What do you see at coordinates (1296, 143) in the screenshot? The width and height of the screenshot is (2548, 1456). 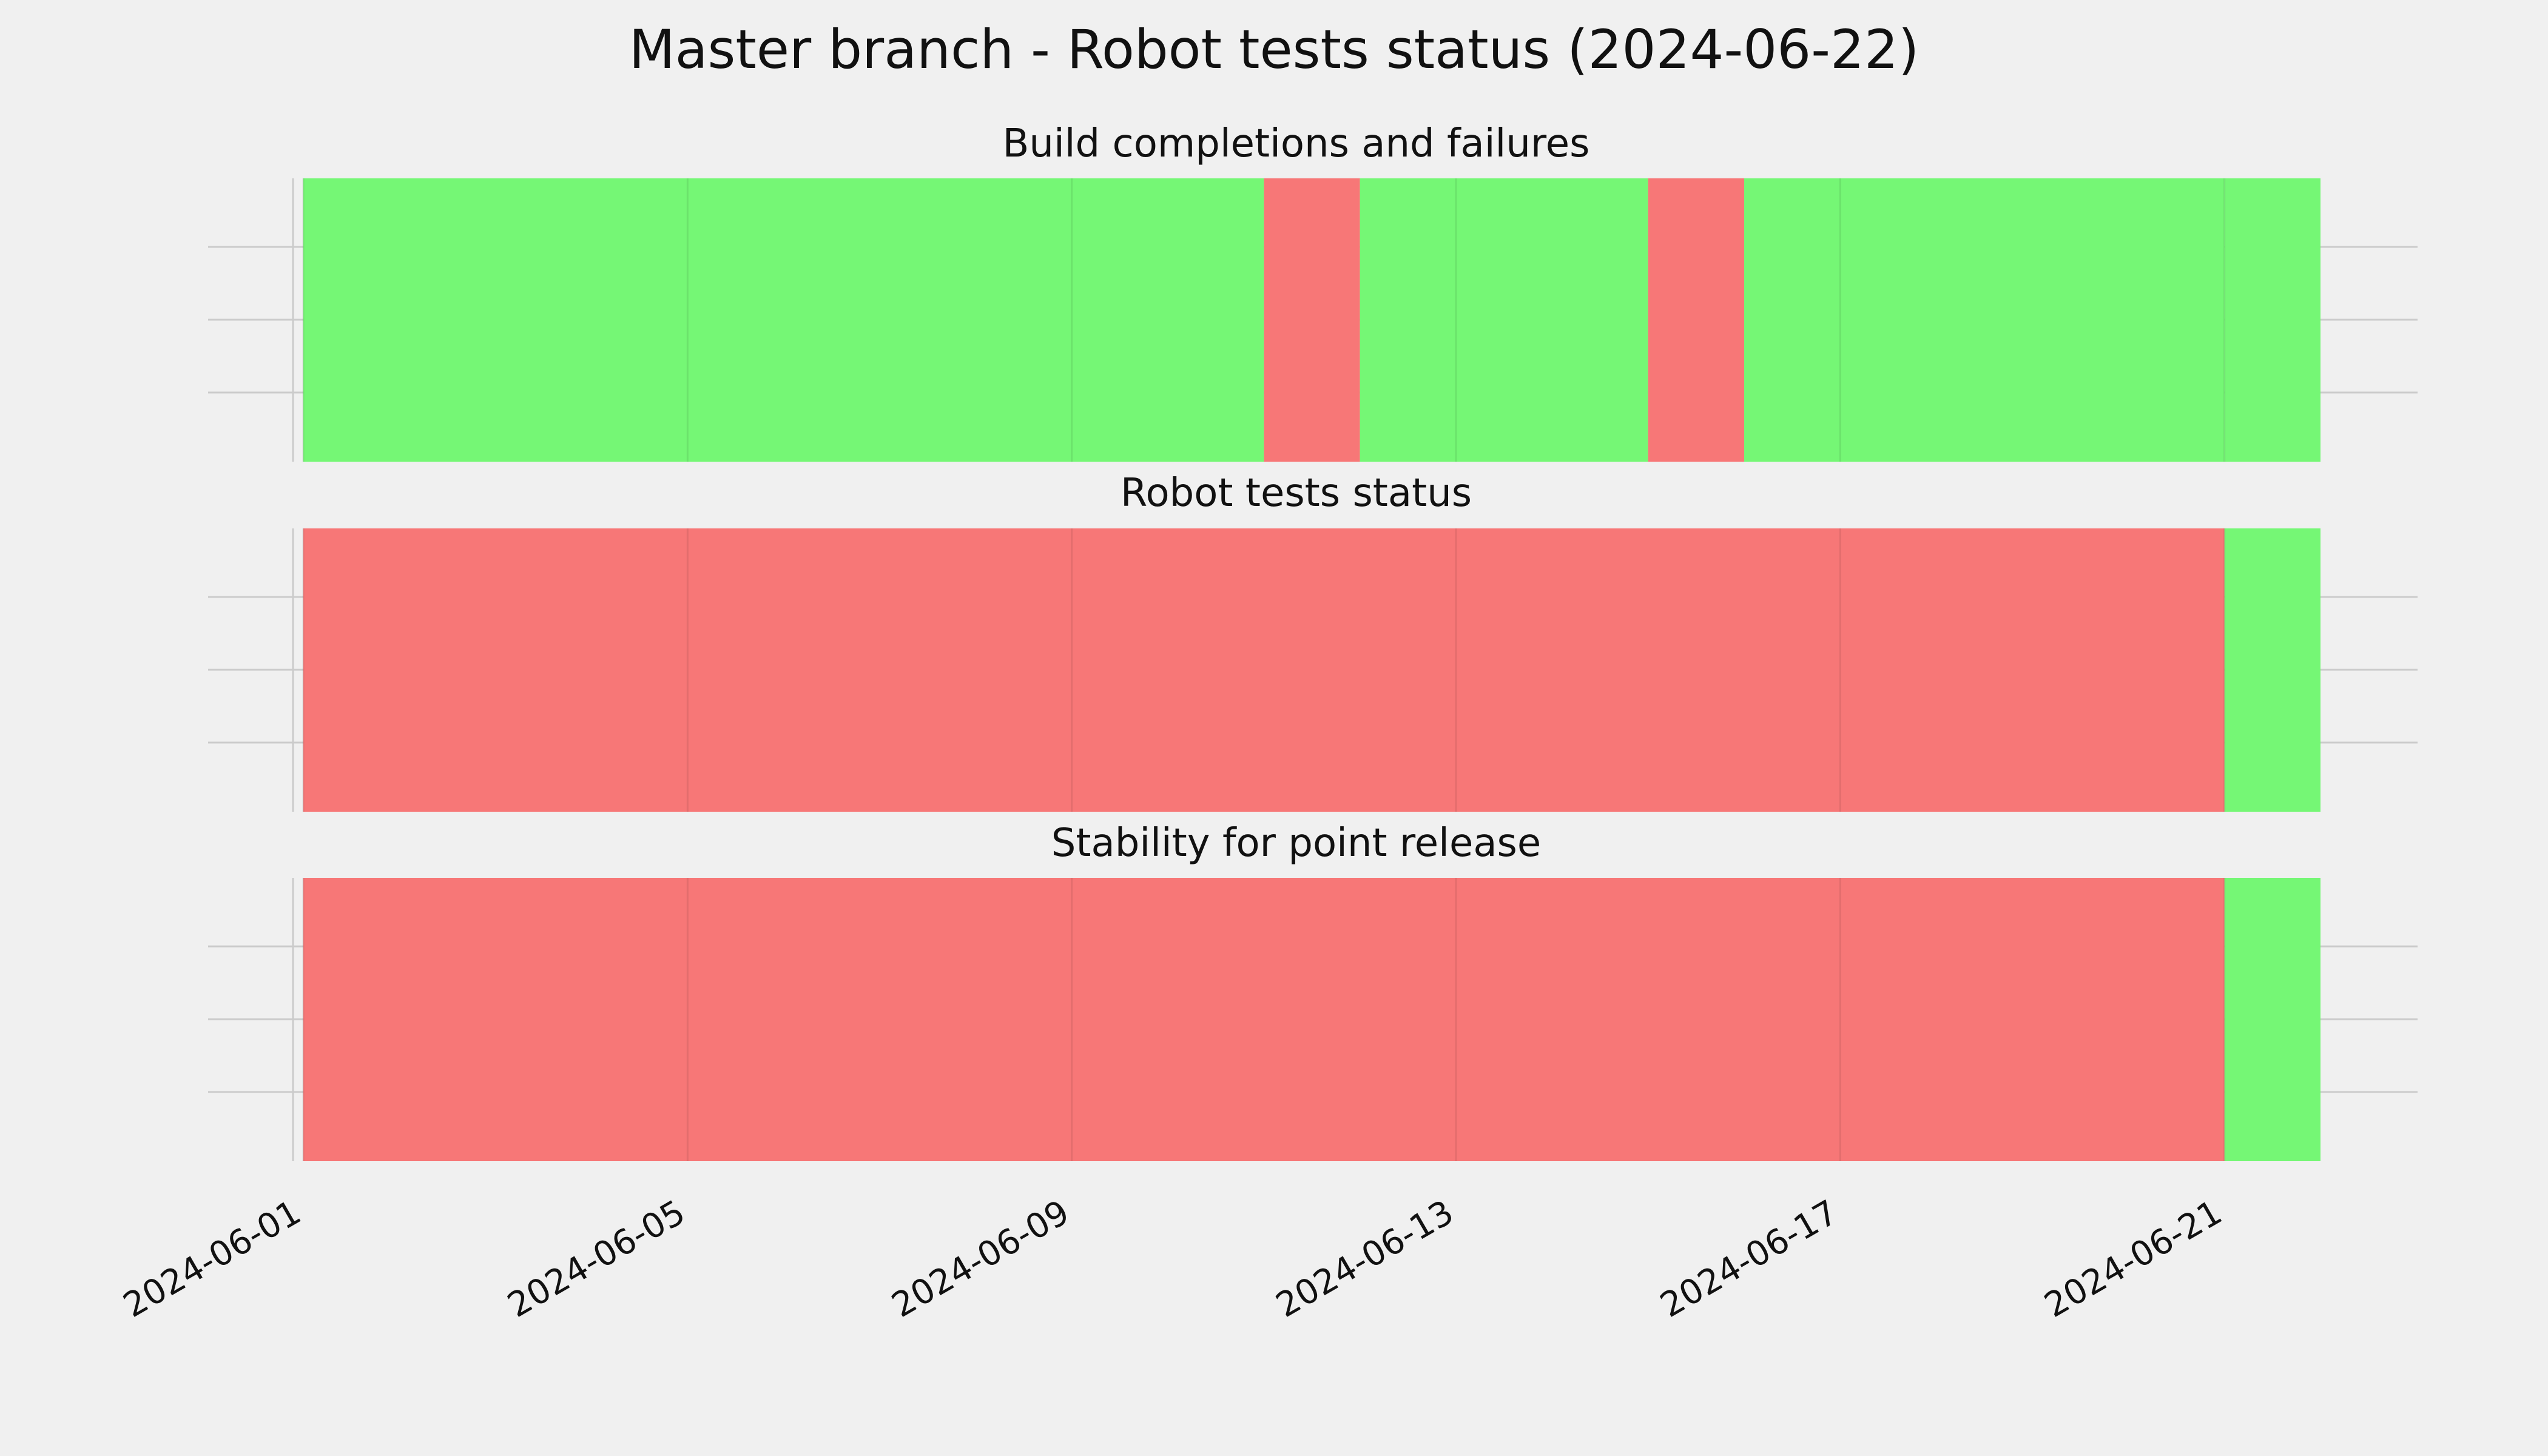 I see `panel-title: Build completions and failures` at bounding box center [1296, 143].